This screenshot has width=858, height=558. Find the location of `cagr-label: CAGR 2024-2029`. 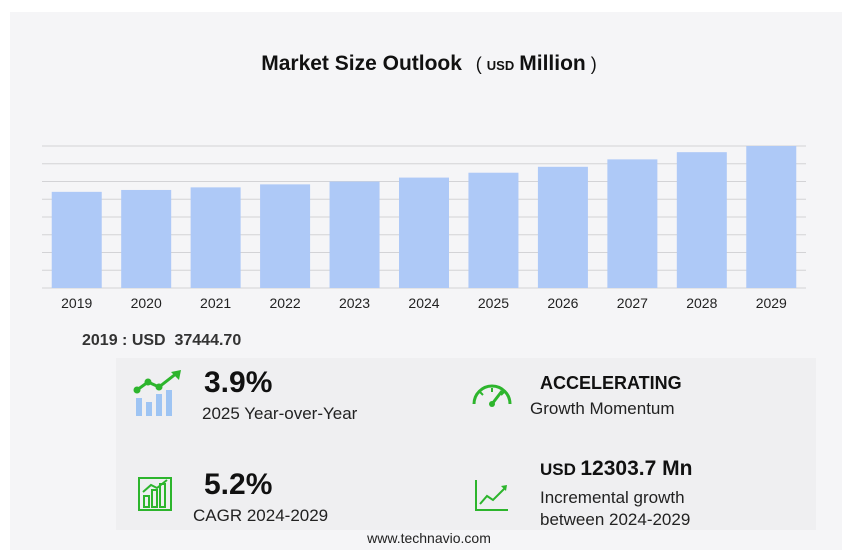

cagr-label: CAGR 2024-2029 is located at coordinates (261, 515).